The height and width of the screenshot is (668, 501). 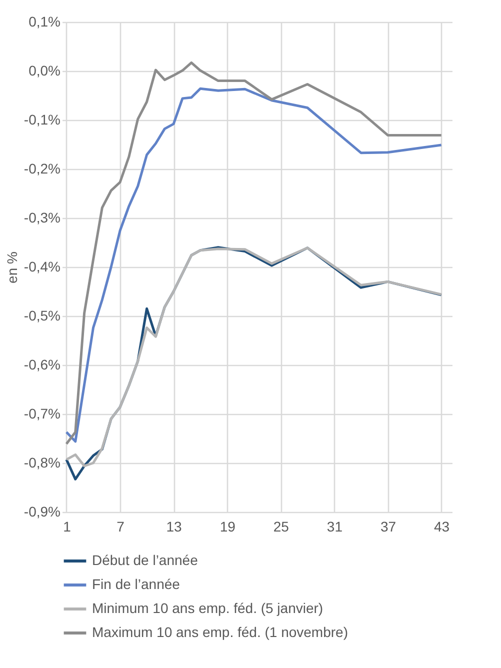 I want to click on y-tick-label: -0,5%, so click(x=42, y=316).